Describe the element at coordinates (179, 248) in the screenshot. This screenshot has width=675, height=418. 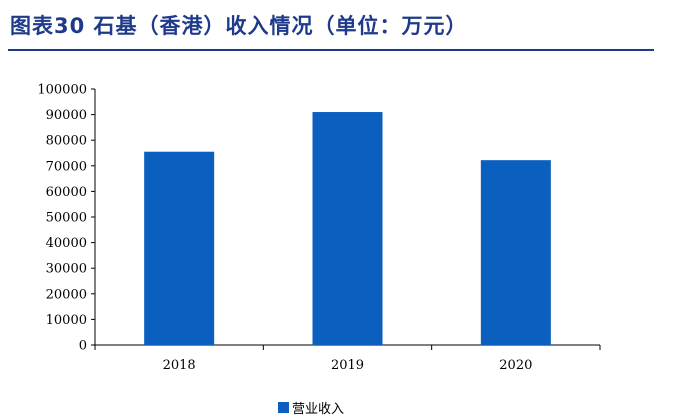
I see `bar-2018` at that location.